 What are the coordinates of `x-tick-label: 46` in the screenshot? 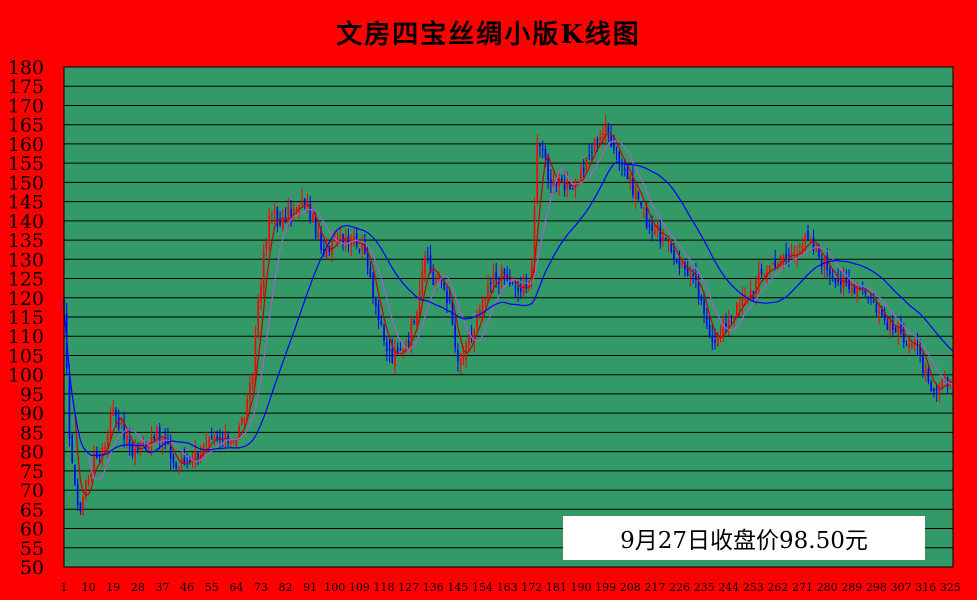 It's located at (187, 587).